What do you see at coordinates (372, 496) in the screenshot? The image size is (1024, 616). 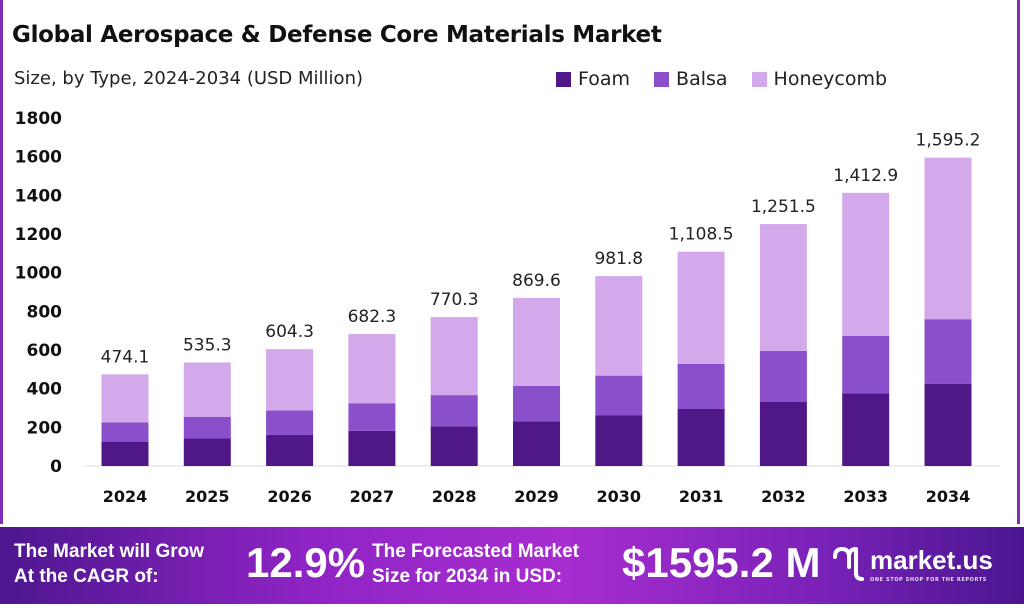 I see `x-tick-label: 2027` at bounding box center [372, 496].